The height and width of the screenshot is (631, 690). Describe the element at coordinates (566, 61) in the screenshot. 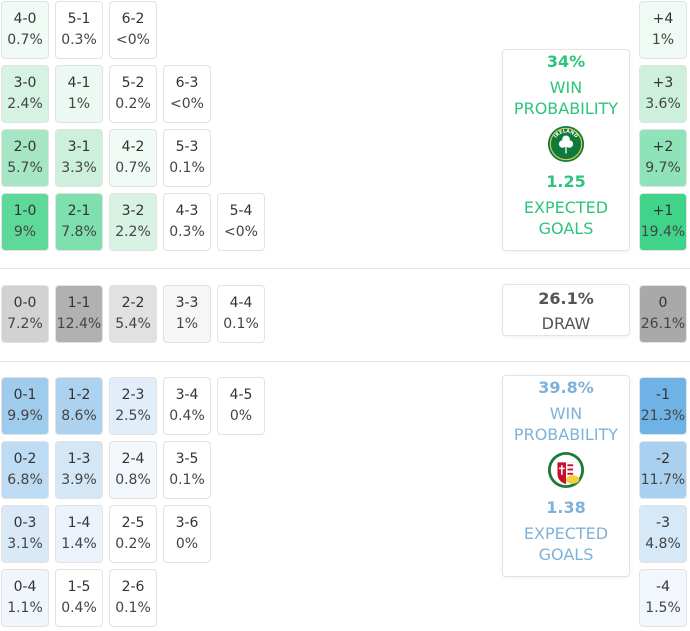

I see `home-win-probability-value: 34%` at that location.